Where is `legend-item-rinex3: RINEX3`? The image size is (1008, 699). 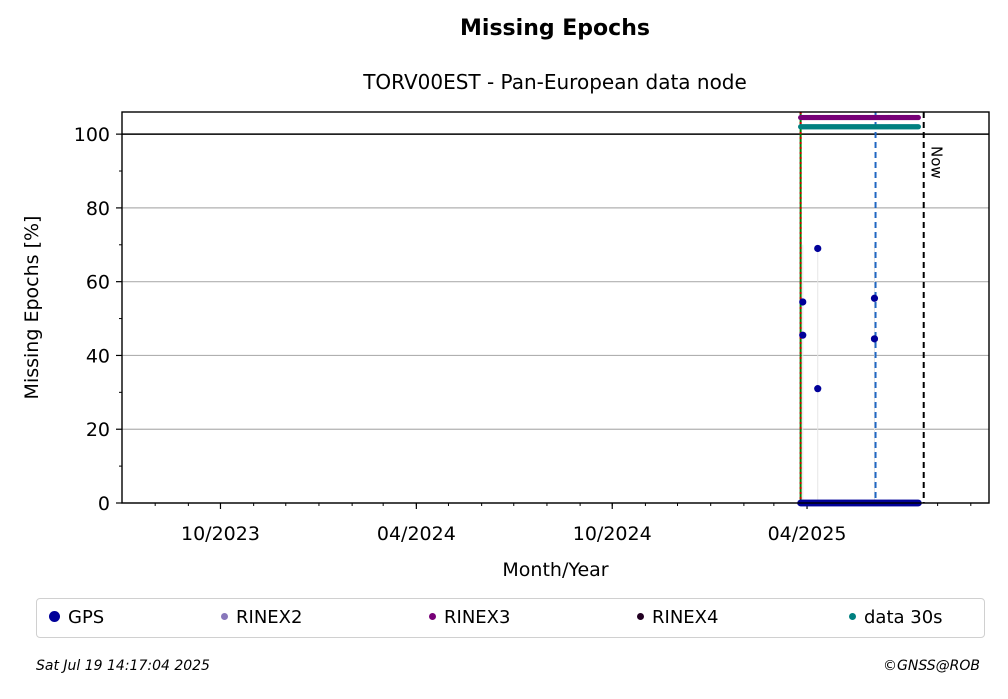
legend-item-rinex3: RINEX3 is located at coordinates (469, 617).